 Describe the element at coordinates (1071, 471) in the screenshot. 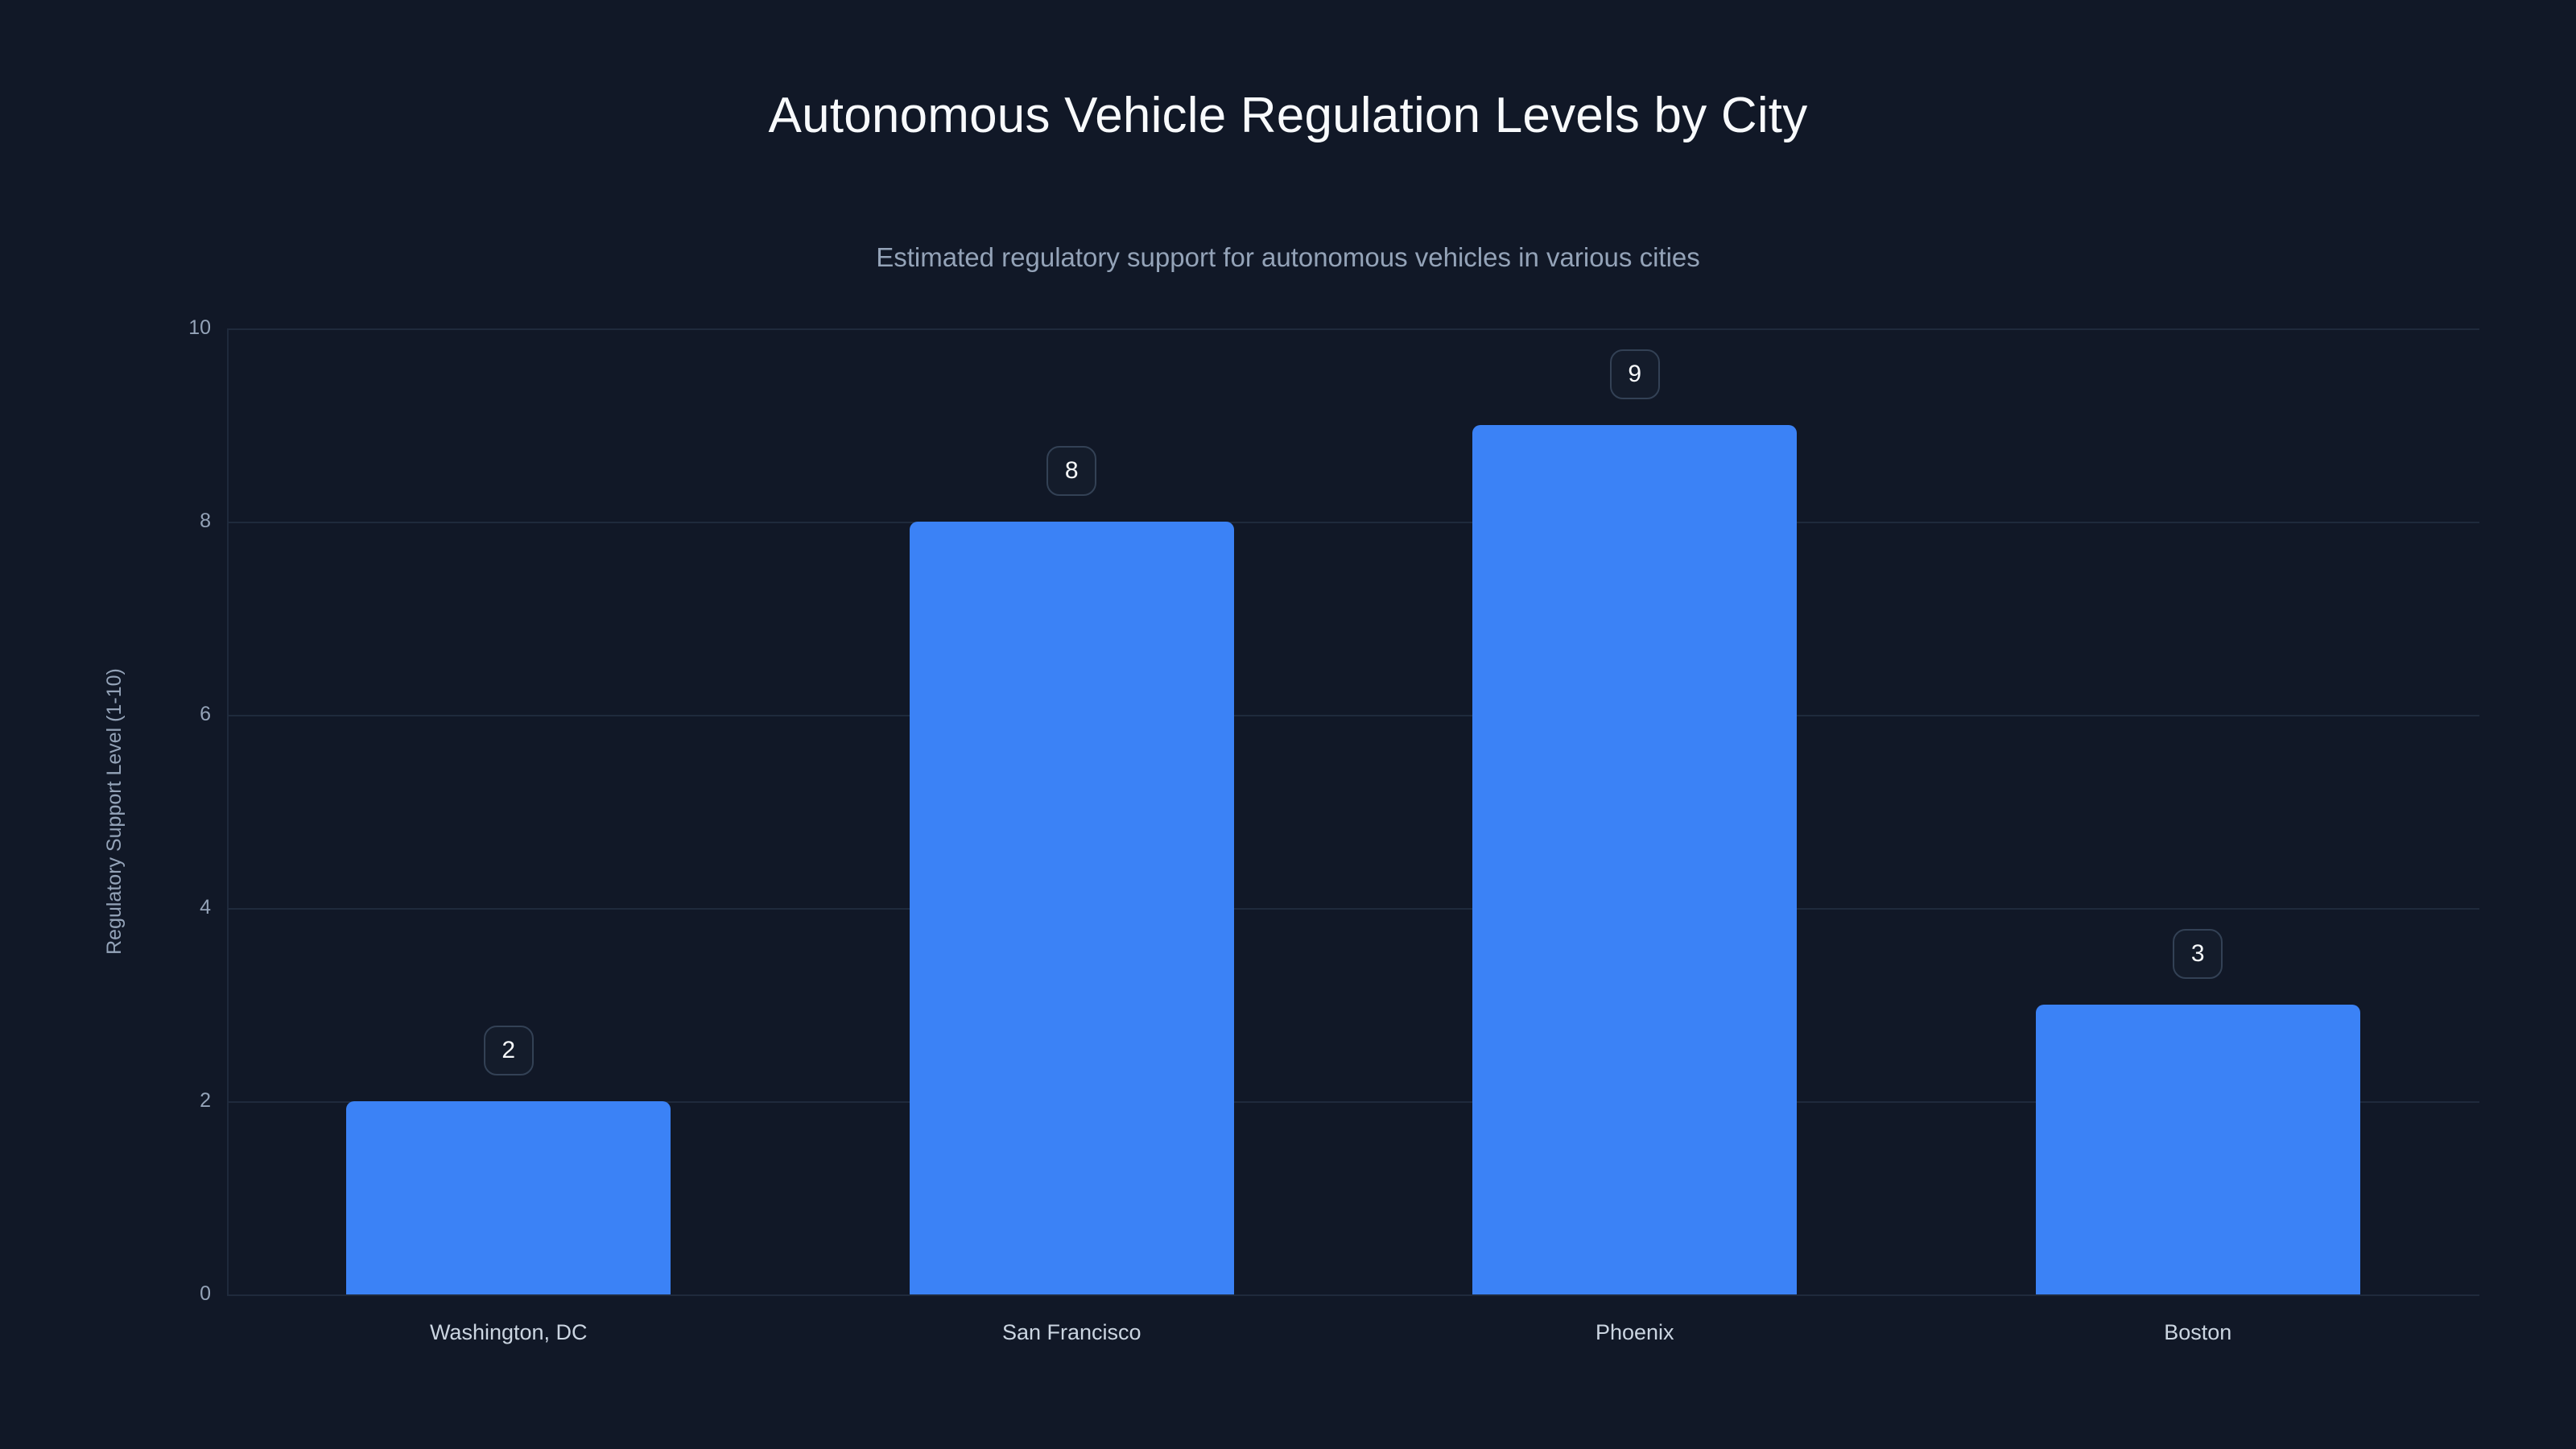

I see `bar-value-badge: 8` at that location.